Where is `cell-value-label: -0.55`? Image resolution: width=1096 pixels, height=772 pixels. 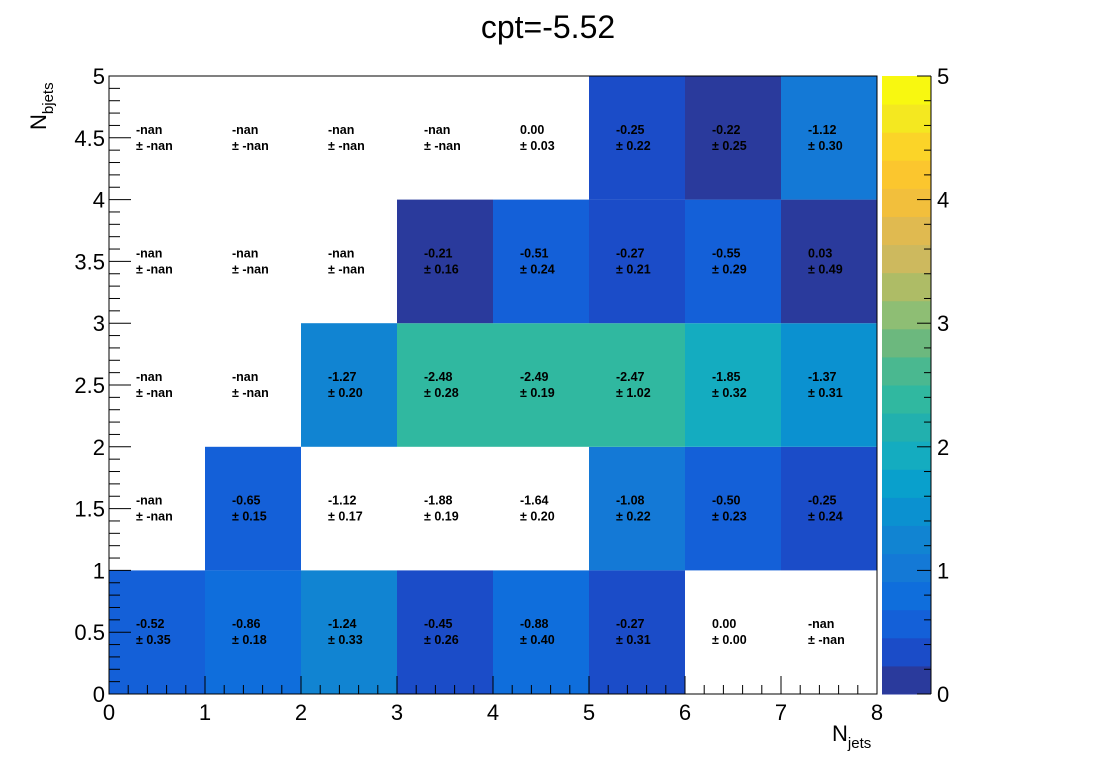 cell-value-label: -0.55 is located at coordinates (726, 253).